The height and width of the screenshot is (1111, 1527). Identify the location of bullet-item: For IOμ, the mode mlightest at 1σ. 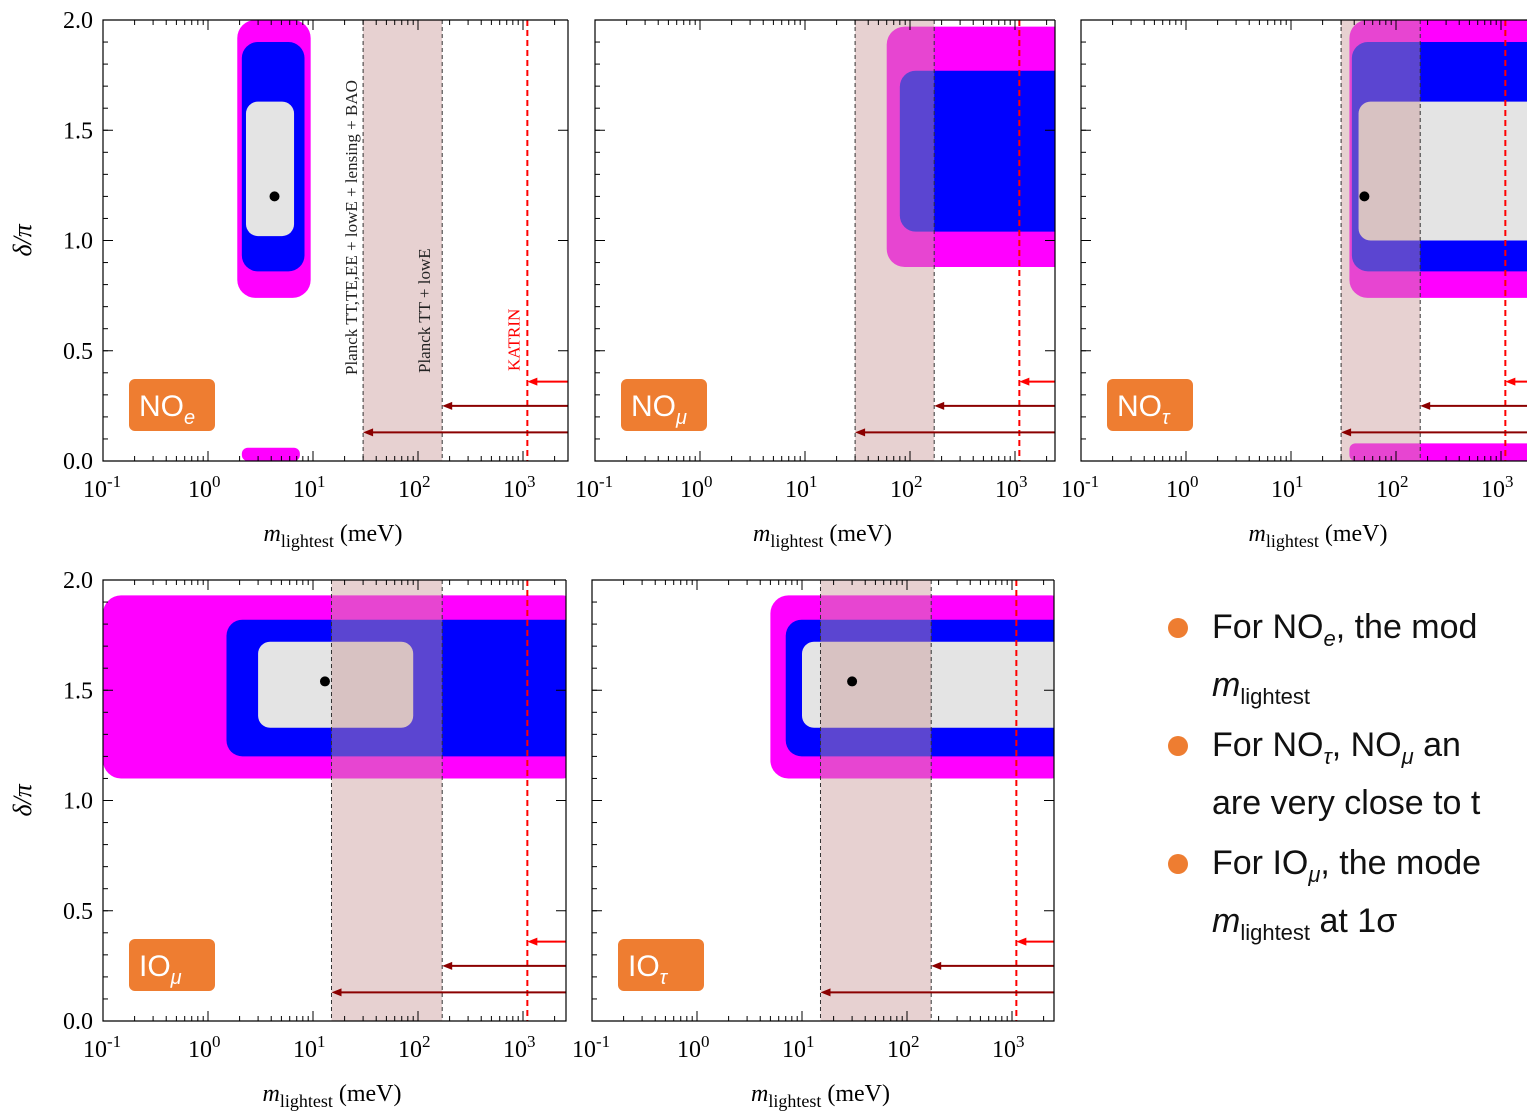
(1347, 895).